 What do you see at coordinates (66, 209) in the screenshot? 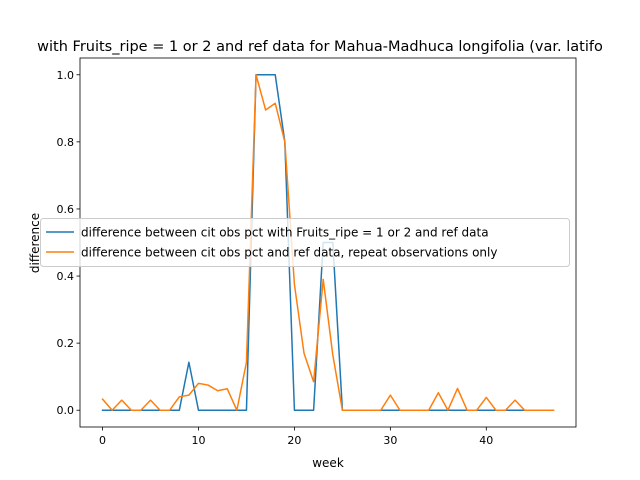
I see `y-tick-label: 0.6` at bounding box center [66, 209].